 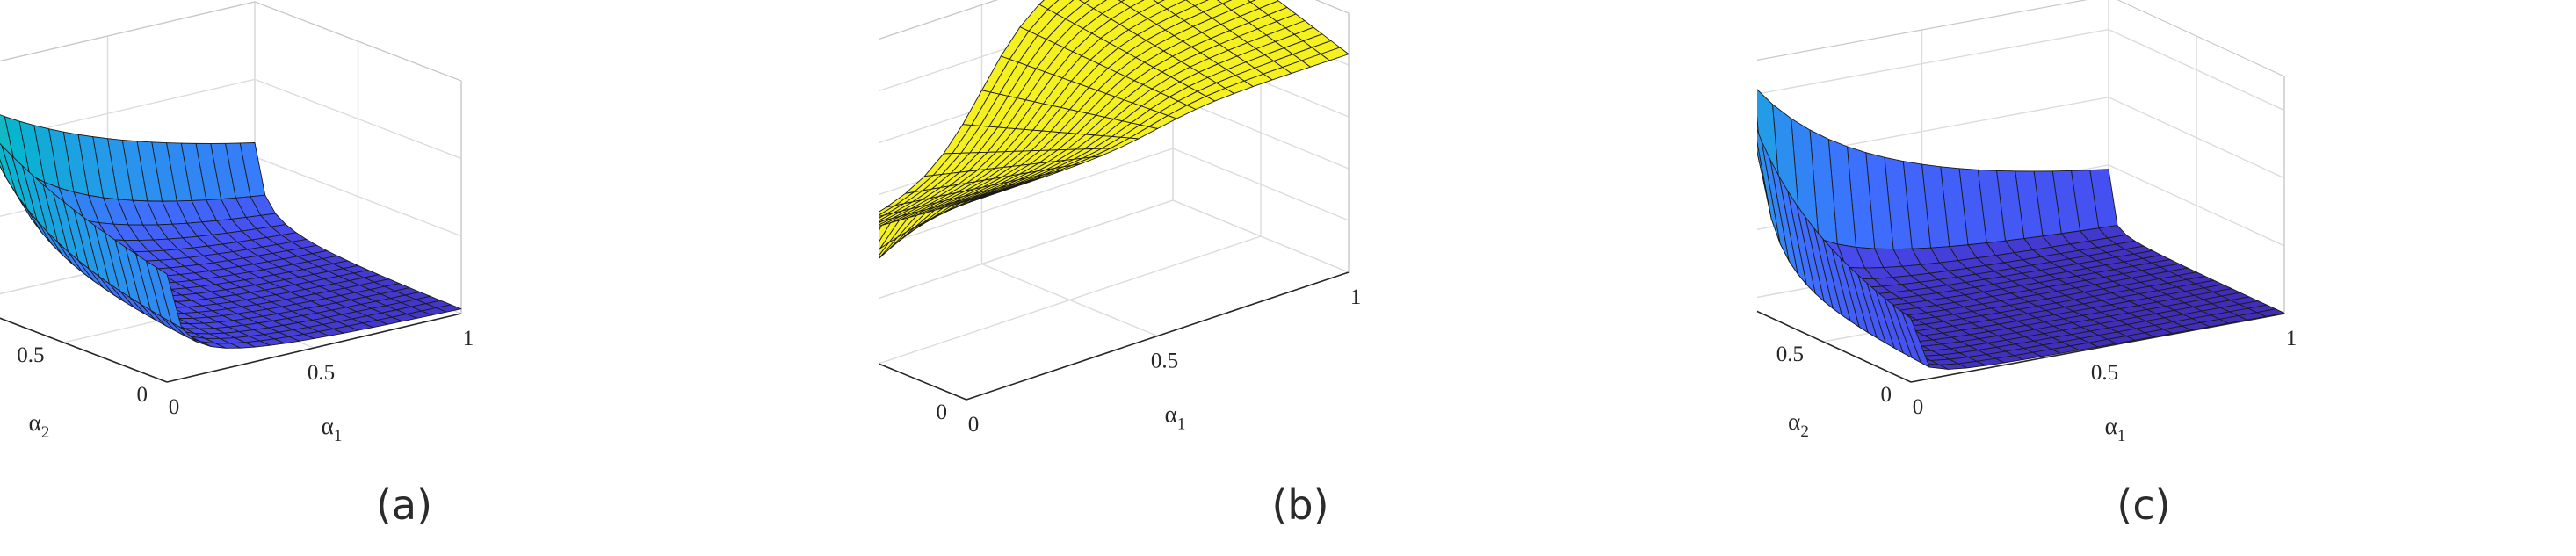 What do you see at coordinates (2144, 505) in the screenshot?
I see `caption-c: (c)` at bounding box center [2144, 505].